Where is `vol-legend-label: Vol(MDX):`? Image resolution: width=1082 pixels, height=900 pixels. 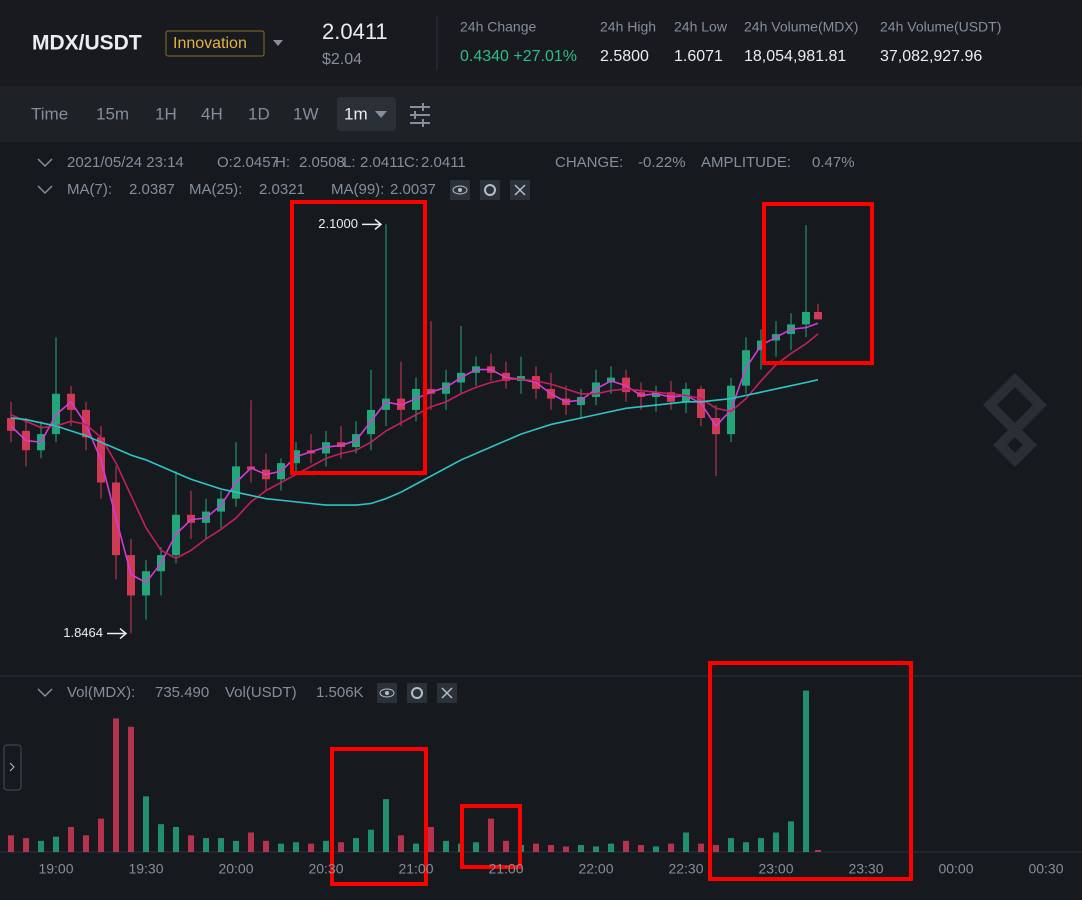
vol-legend-label: Vol(MDX): is located at coordinates (101, 692).